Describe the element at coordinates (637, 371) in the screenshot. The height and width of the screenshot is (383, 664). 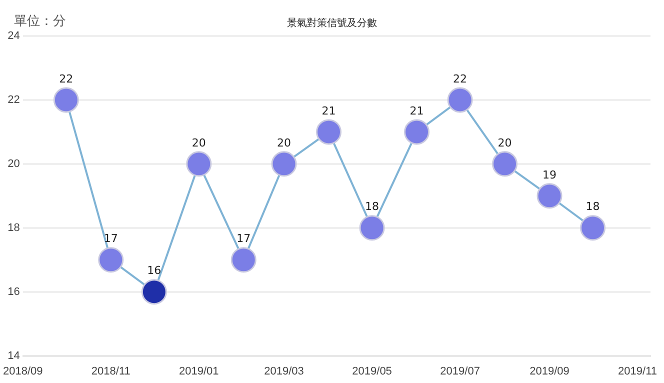
I see `x-tick-label: 2019/11` at that location.